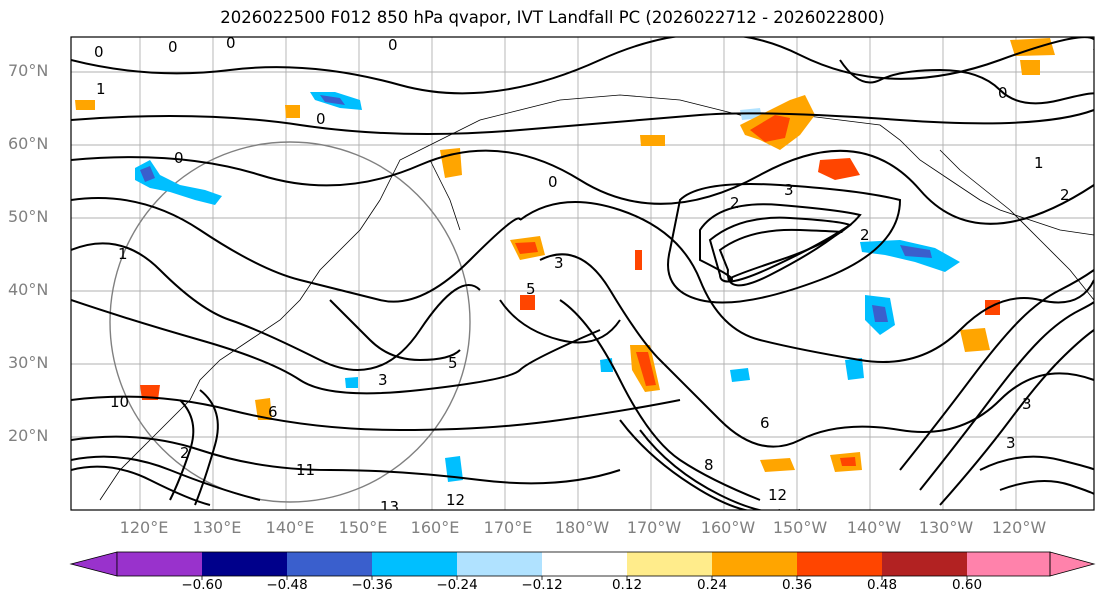 The height and width of the screenshot is (604, 1105). I want to click on contour-label: 10, so click(119, 402).